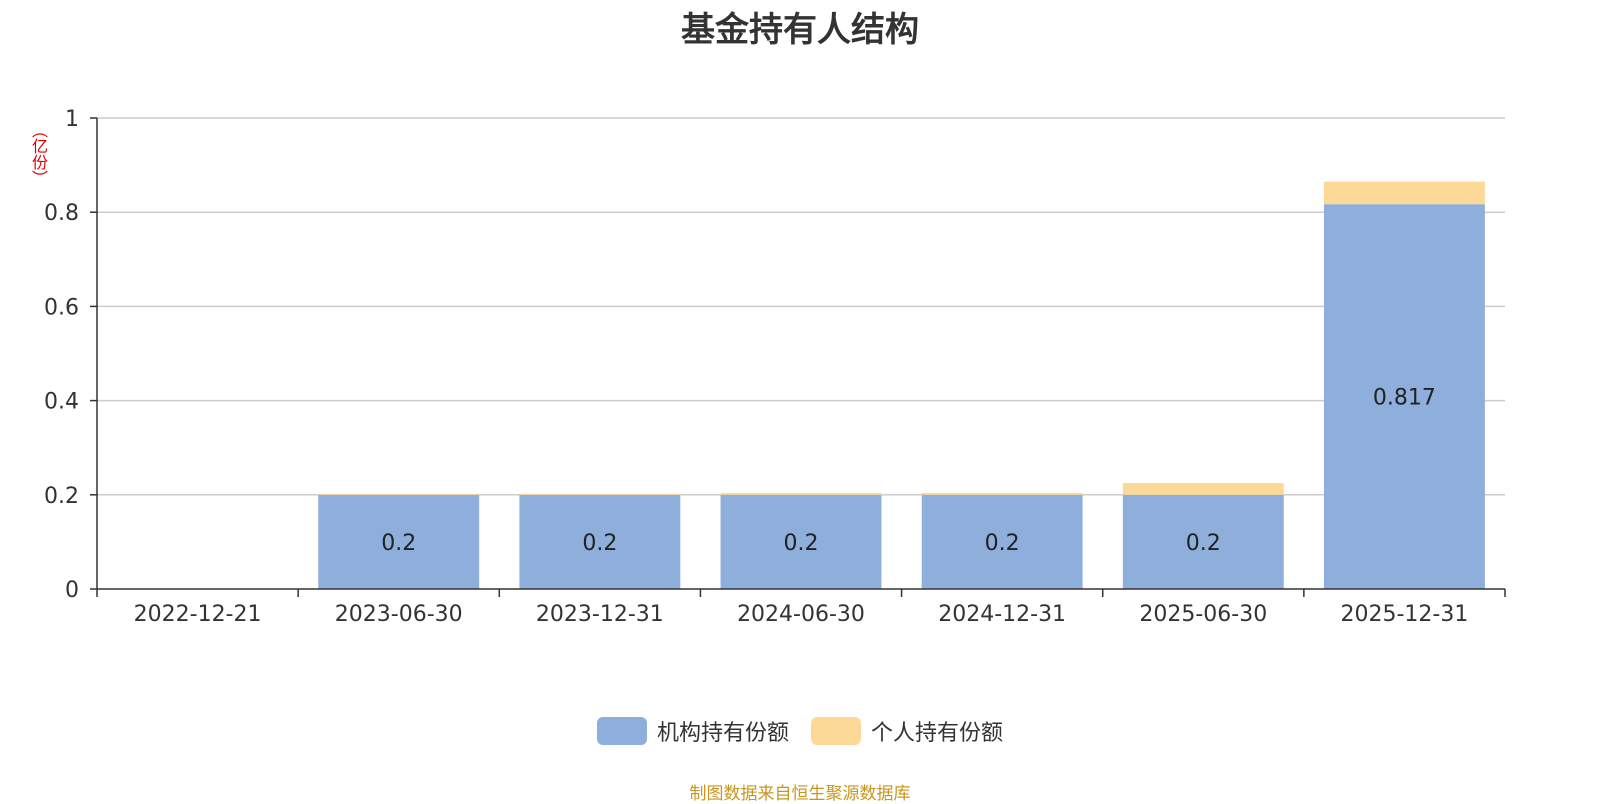 The width and height of the screenshot is (1600, 804). What do you see at coordinates (1203, 614) in the screenshot?
I see `x-tick-label: 2025-06-30` at bounding box center [1203, 614].